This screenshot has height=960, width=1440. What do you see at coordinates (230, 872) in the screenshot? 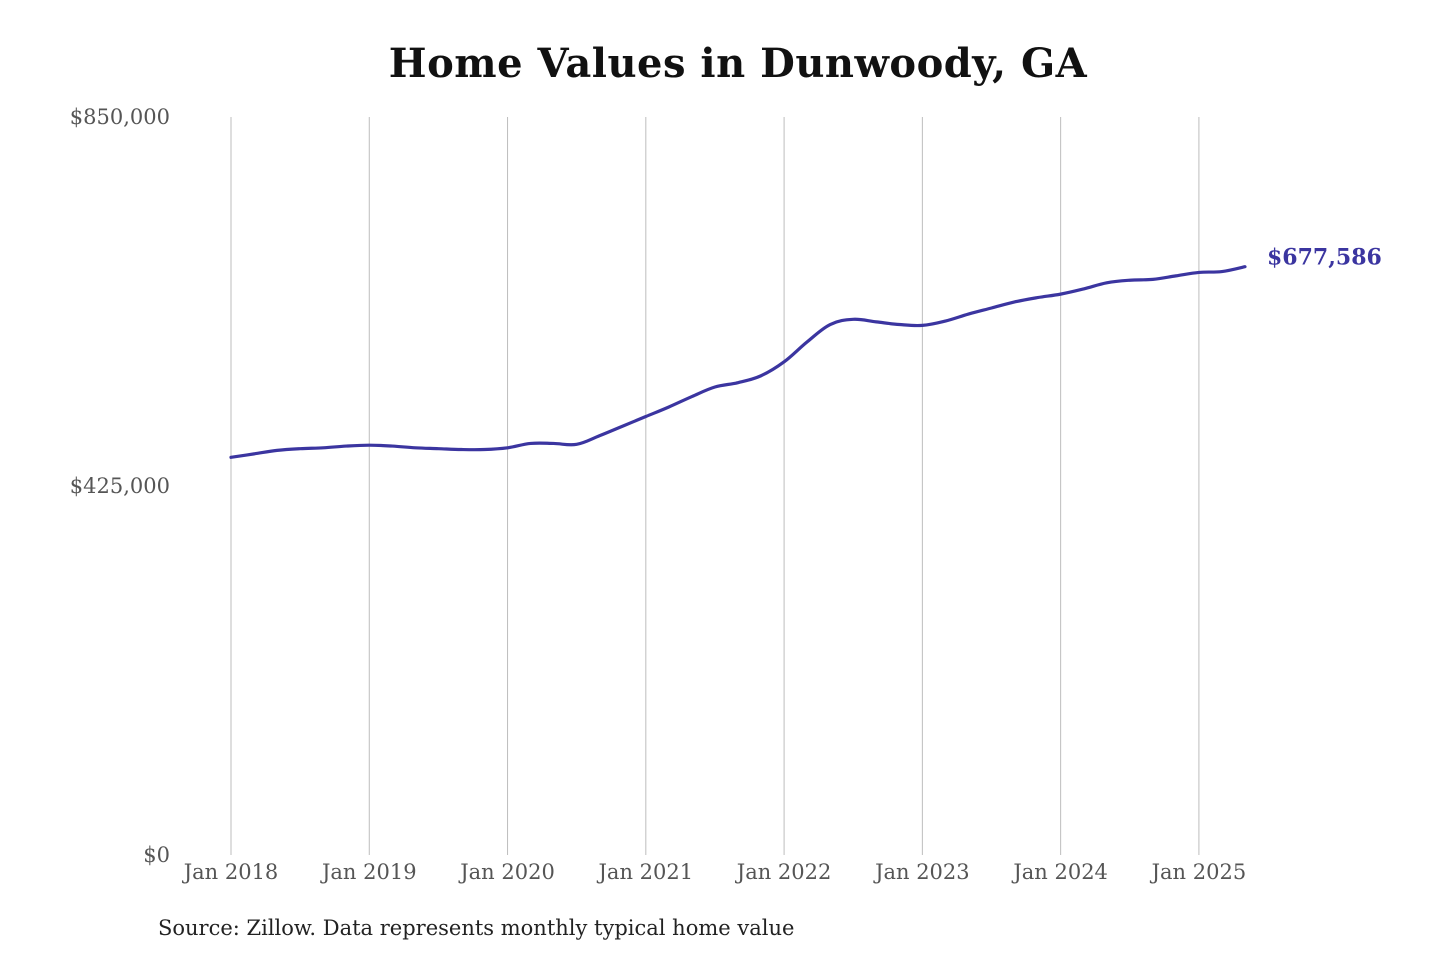
I see `x-tick-label: Jan 2018` at bounding box center [230, 872].